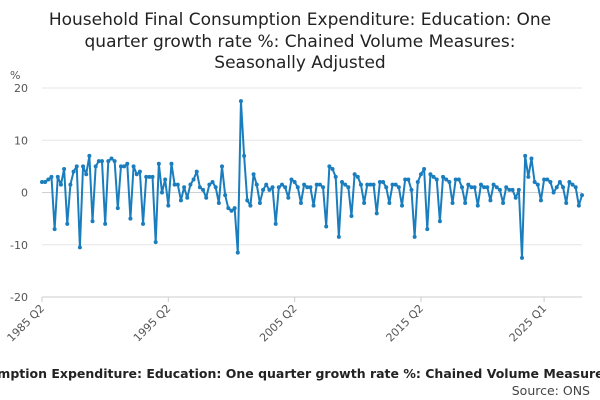  Describe the element at coordinates (405, 323) in the screenshot. I see `x-tick-label: 2015 Q2` at that location.